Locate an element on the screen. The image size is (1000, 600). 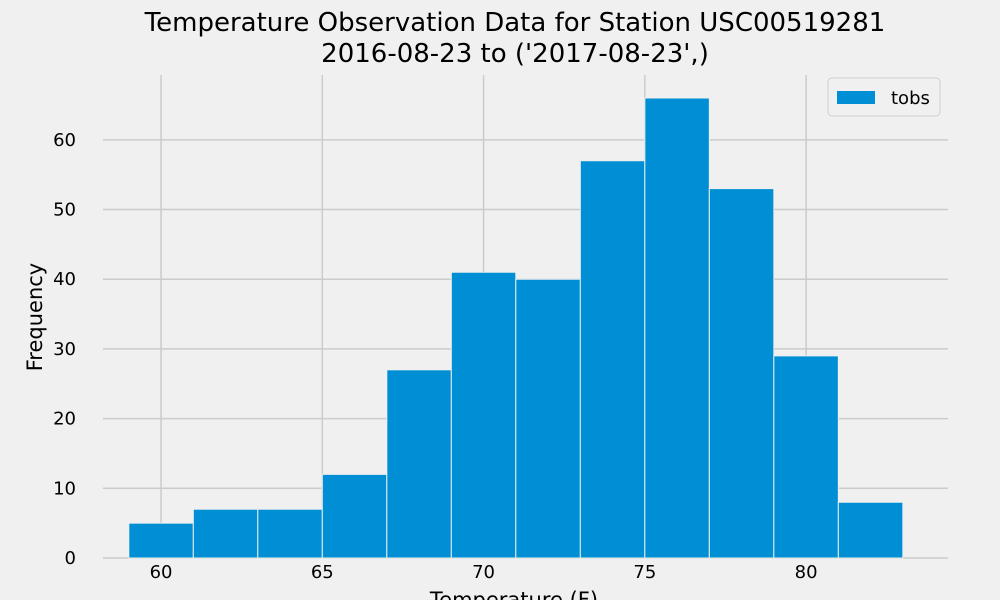
x-tick-label: 60 is located at coordinates (161, 572).